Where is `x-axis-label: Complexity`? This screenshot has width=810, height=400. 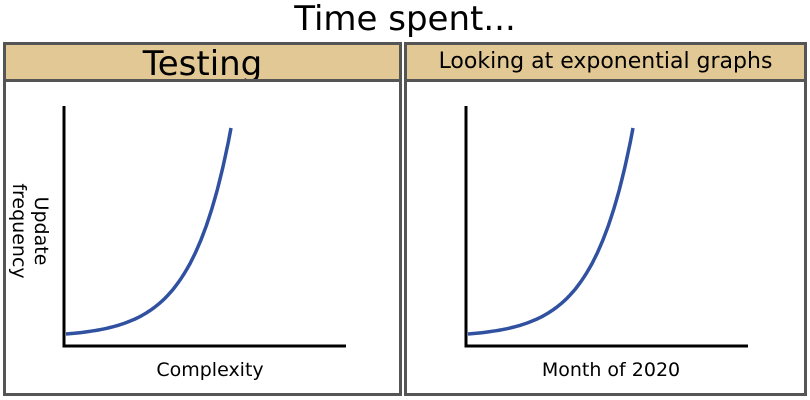 x-axis-label: Complexity is located at coordinates (210, 370).